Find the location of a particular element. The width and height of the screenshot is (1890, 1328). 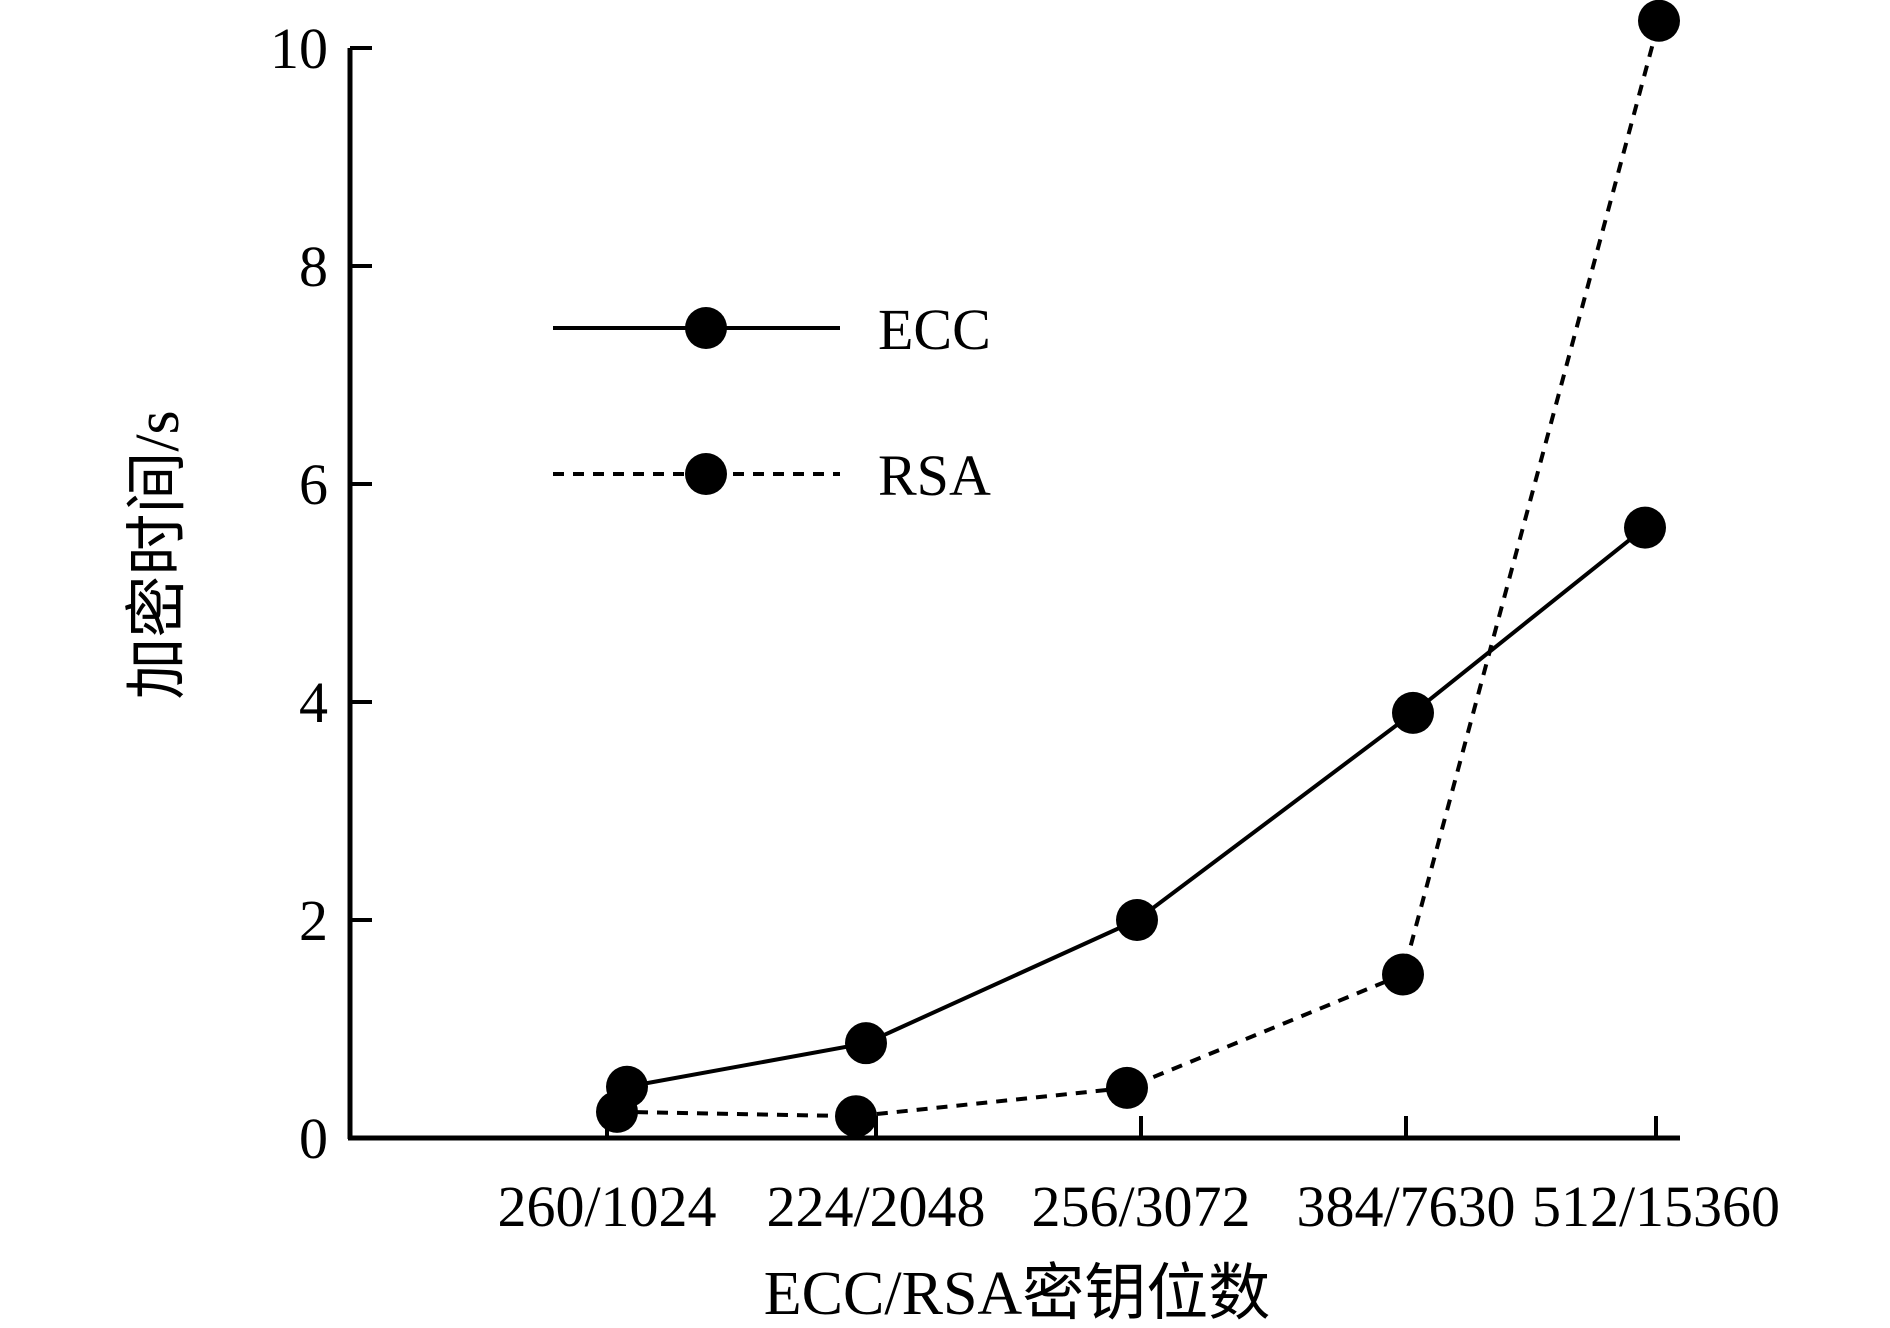

y-tick-label: 4 is located at coordinates (313, 702).